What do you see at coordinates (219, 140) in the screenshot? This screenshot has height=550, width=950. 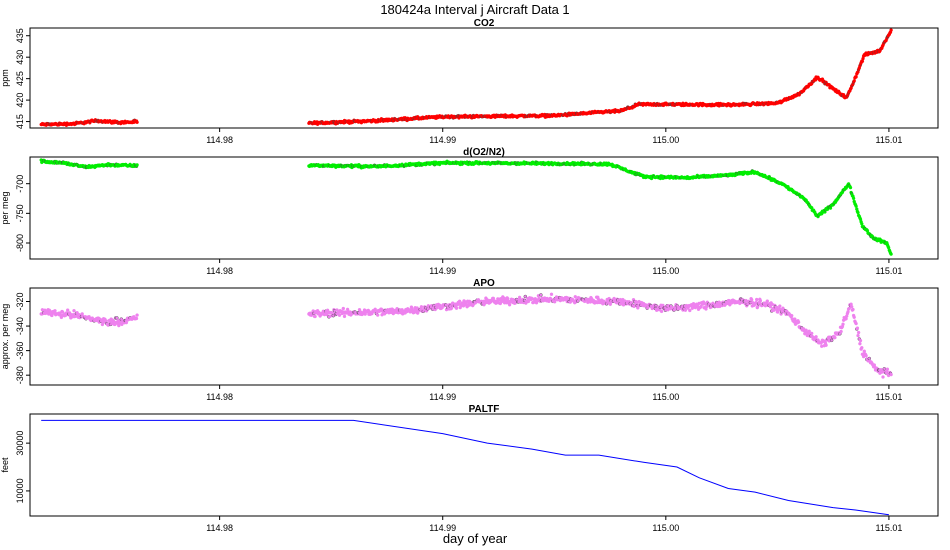 I see `x-tick-label: 114.98` at bounding box center [219, 140].